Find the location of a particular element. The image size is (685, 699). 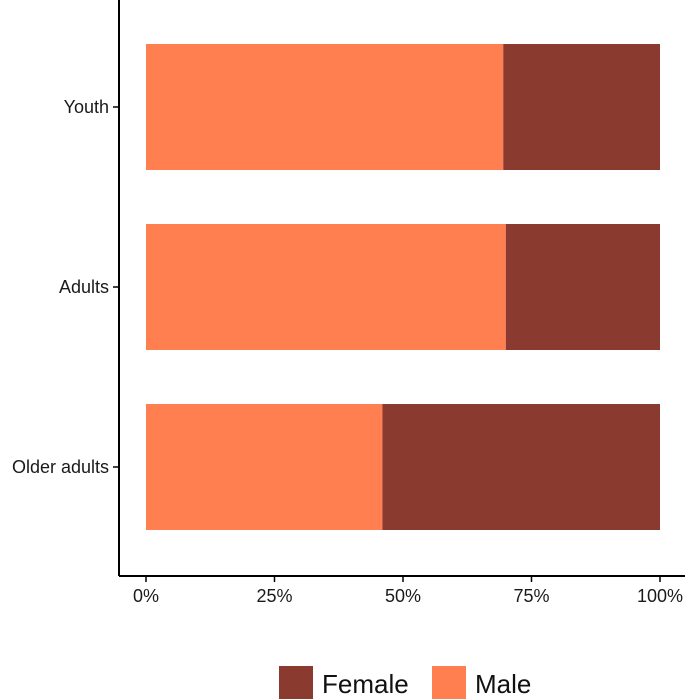

x-tick-label: 0% is located at coordinates (146, 596).